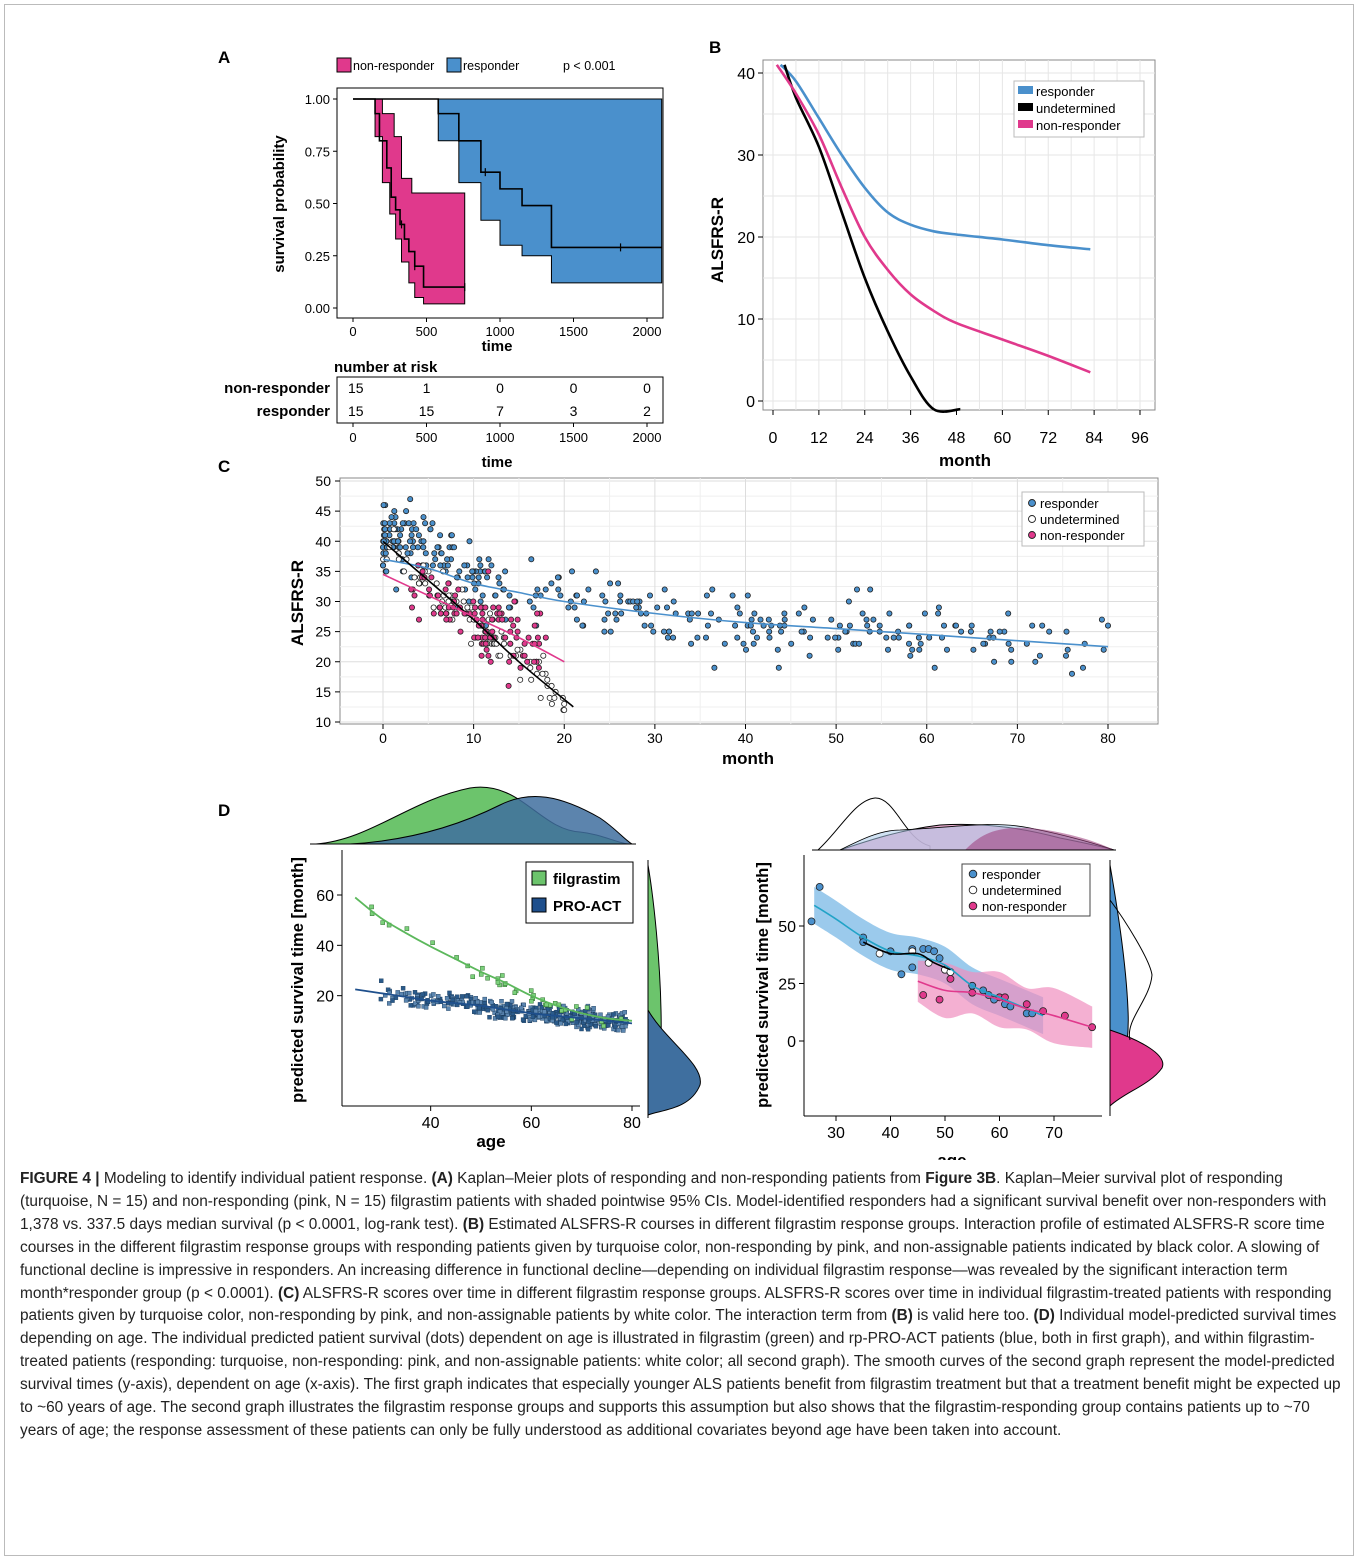 The height and width of the screenshot is (1562, 1360). I want to click on b-ytick-label: 0, so click(750, 402).